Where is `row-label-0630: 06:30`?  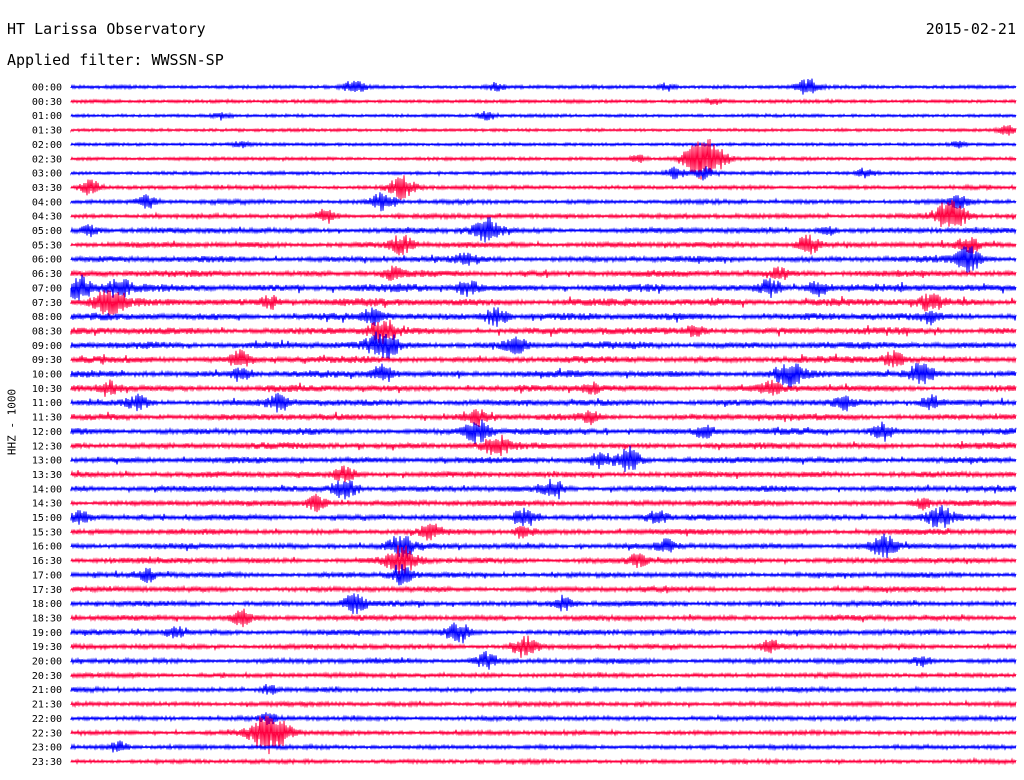 row-label-0630: 06:30 is located at coordinates (47, 274).